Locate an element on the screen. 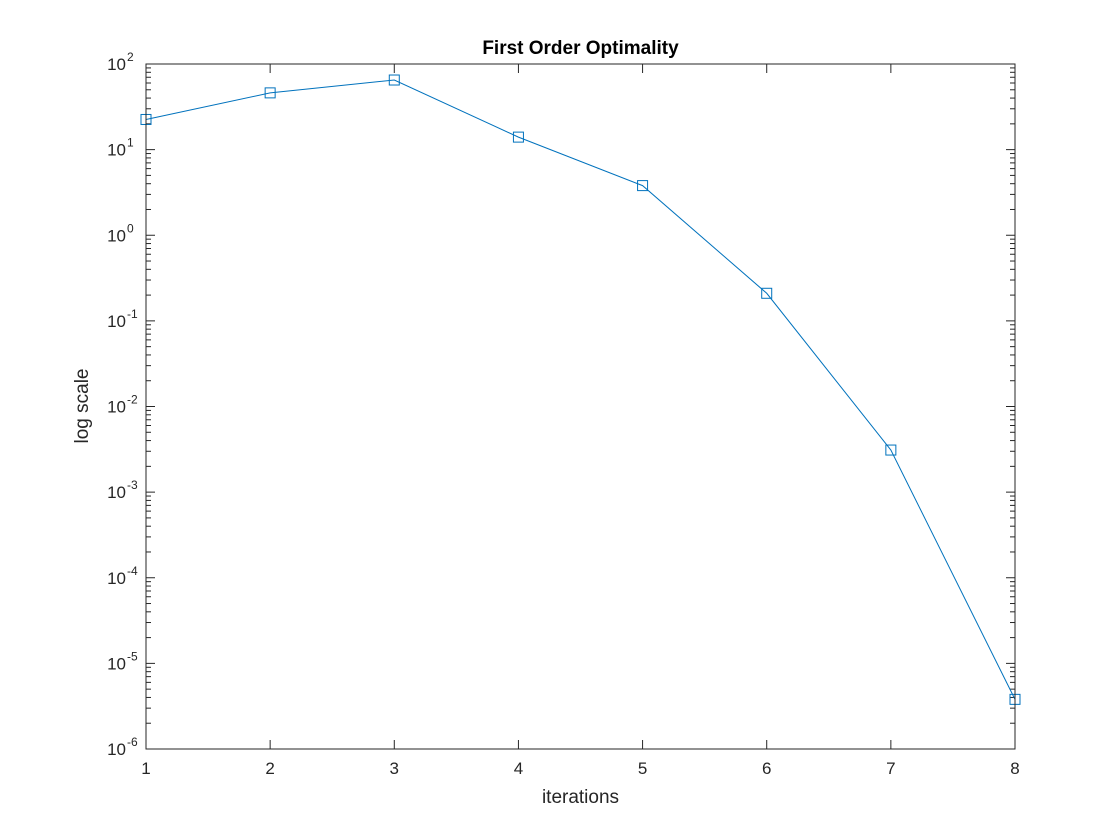  x-tick-label: 4 is located at coordinates (518, 768).